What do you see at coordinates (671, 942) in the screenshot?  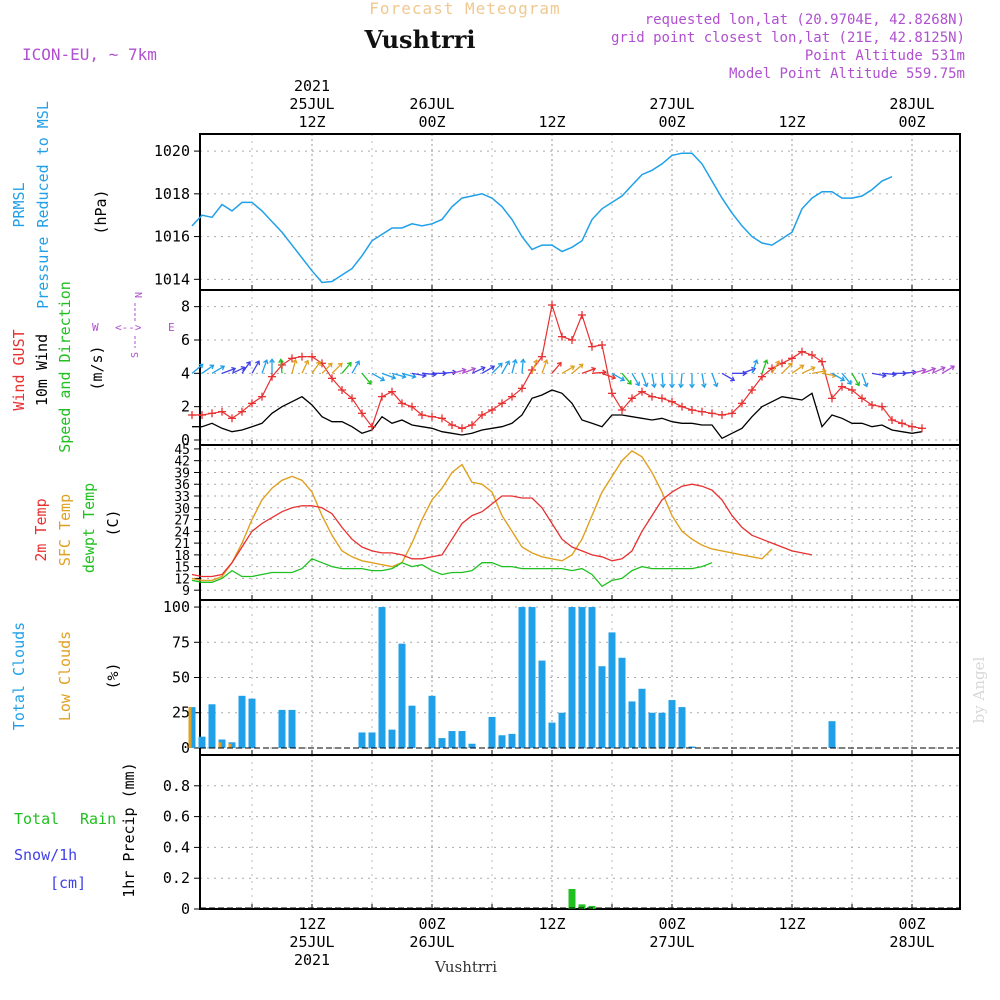 I see `bottom-time-label: 27JUL` at bounding box center [671, 942].